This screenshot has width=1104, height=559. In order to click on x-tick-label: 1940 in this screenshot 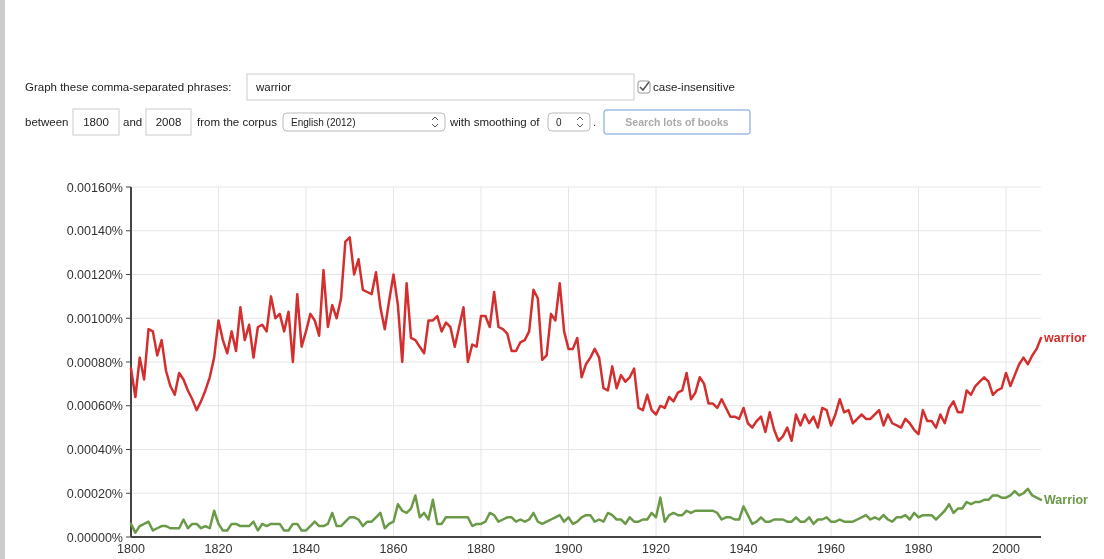, I will do `click(743, 549)`.